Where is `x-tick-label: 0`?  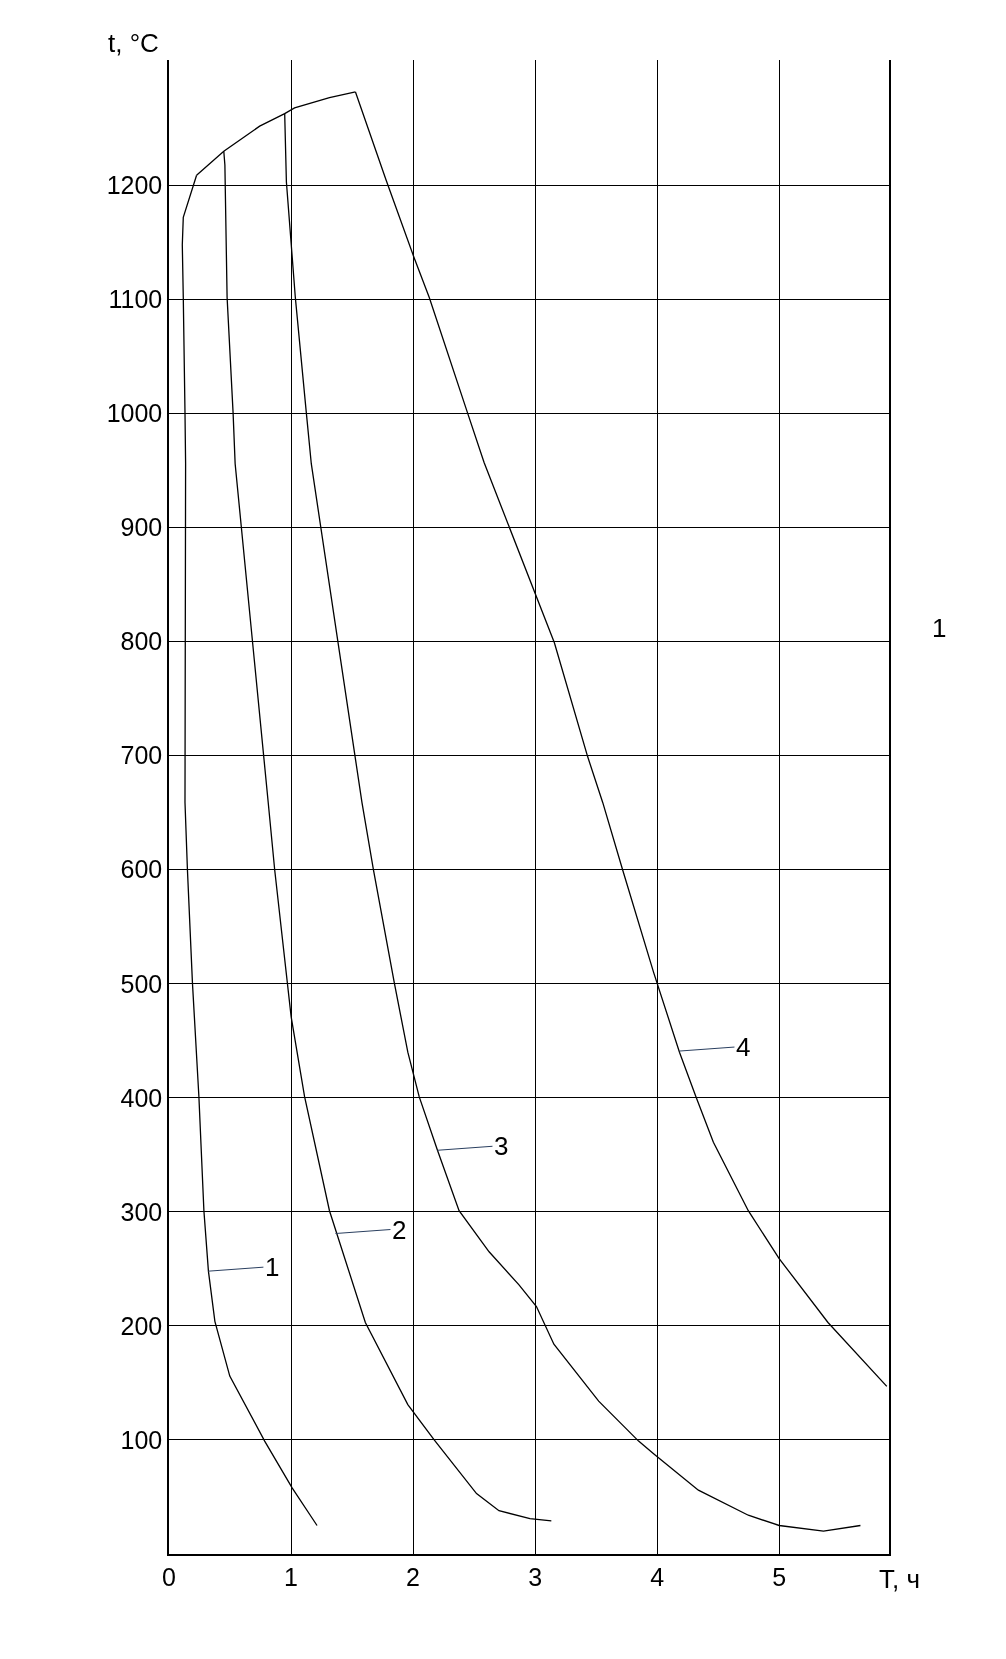 x-tick-label: 0 is located at coordinates (169, 1576).